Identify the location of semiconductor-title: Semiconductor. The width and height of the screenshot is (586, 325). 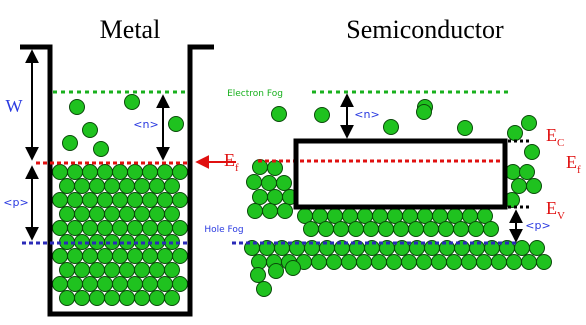
(425, 29).